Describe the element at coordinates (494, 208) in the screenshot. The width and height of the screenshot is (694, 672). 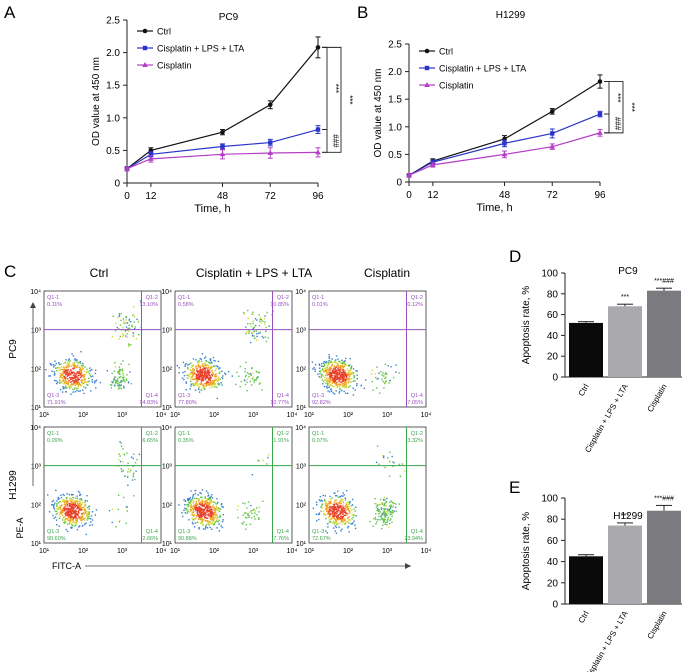
I see `x-axis-label: Time, h` at that location.